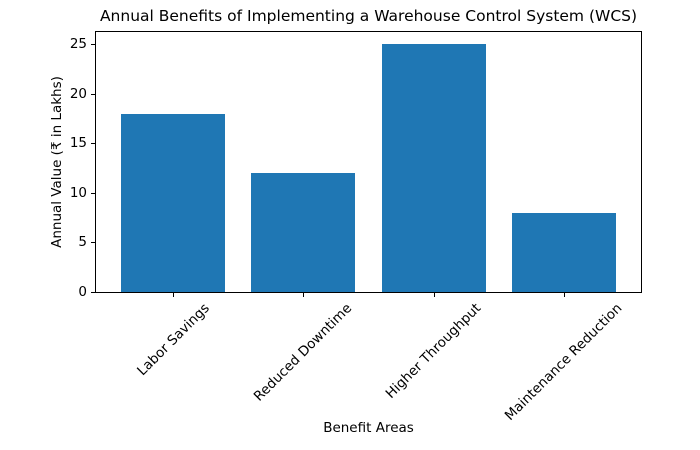  Describe the element at coordinates (173, 202) in the screenshot. I see `bar-labor-savings` at that location.